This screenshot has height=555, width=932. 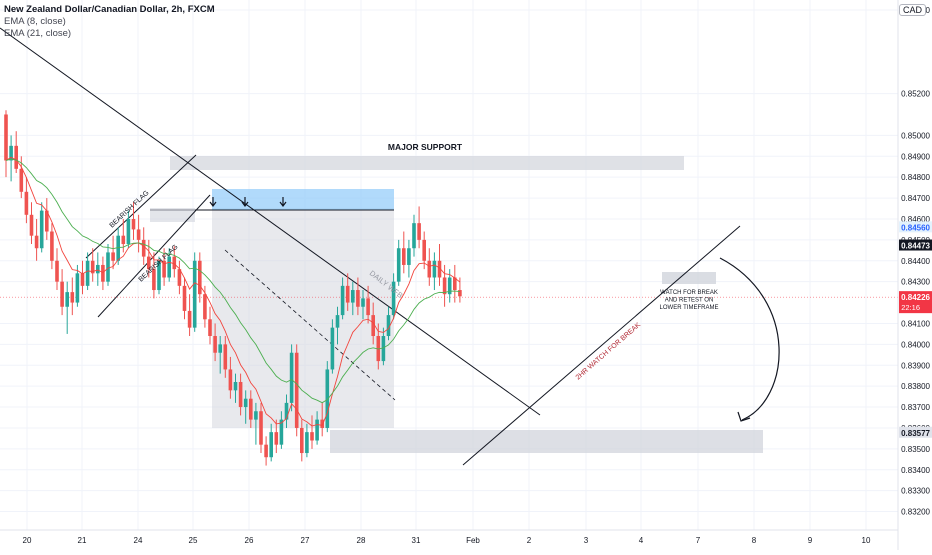 What do you see at coordinates (915, 470) in the screenshot?
I see `y-tick-label: 0.83400` at bounding box center [915, 470].